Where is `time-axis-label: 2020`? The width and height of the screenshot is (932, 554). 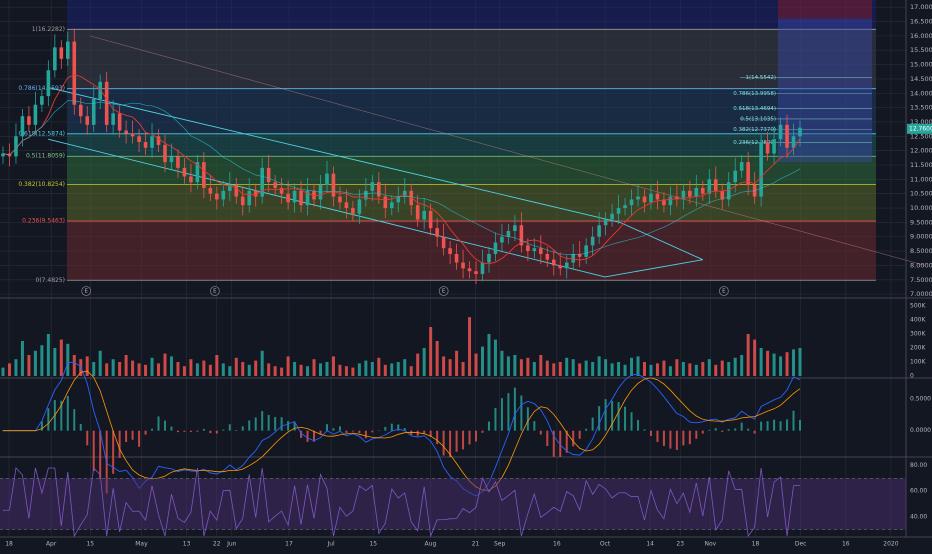 time-axis-label: 2020 is located at coordinates (890, 544).